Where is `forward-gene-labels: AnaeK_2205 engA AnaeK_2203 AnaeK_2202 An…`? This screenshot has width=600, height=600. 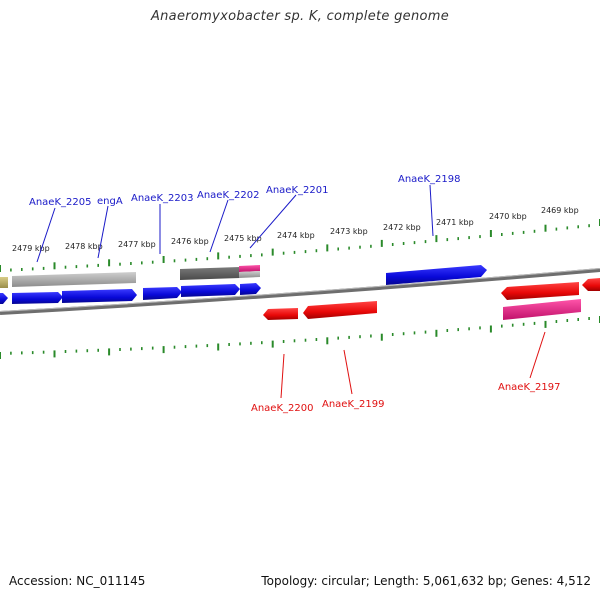 forward-gene-labels: AnaeK_2205 engA AnaeK_2203 AnaeK_2202 An… is located at coordinates (244, 191).